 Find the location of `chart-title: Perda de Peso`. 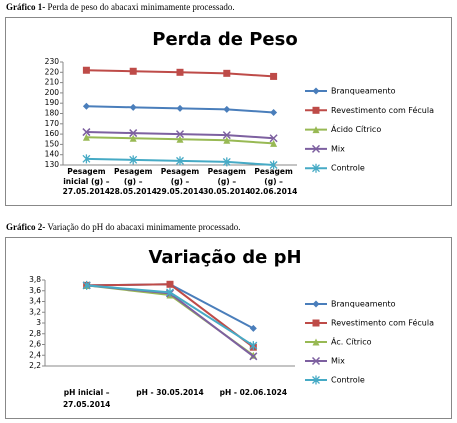

chart-title: Perda de Peso is located at coordinates (224, 39).